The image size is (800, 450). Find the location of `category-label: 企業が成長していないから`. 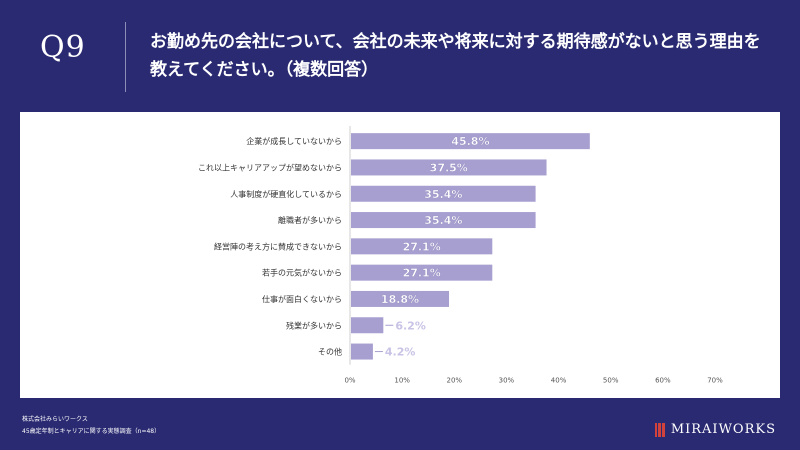

category-label: 企業が成長していないから is located at coordinates (294, 141).